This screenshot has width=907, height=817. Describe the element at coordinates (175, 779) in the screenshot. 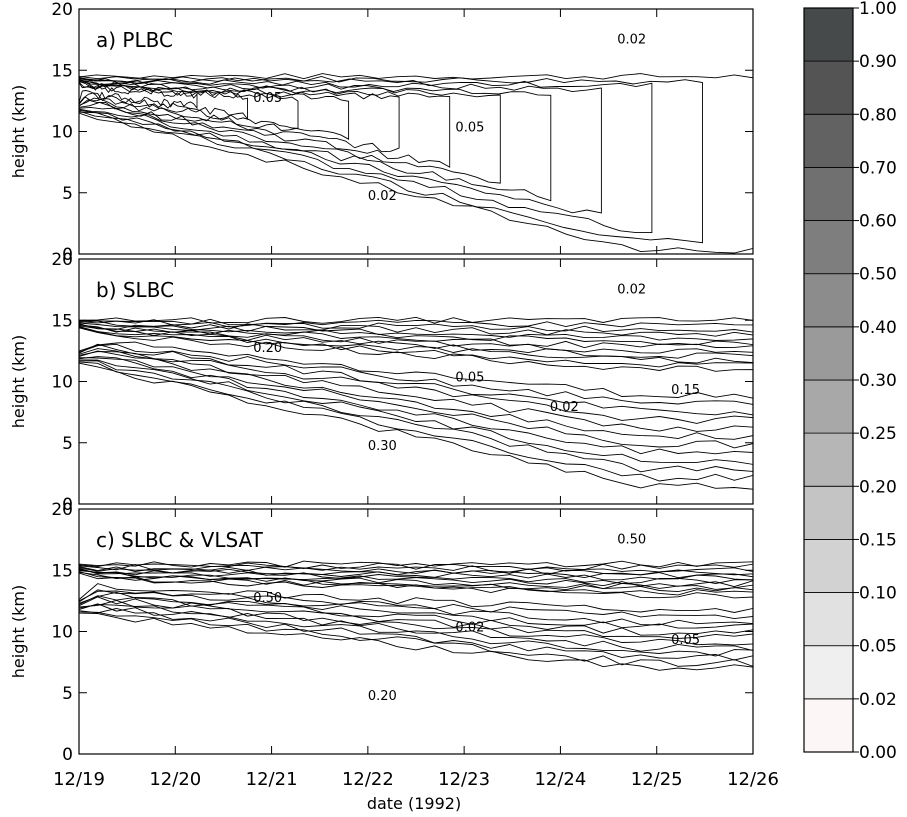

I see `x-tick-label: 12/20` at that location.